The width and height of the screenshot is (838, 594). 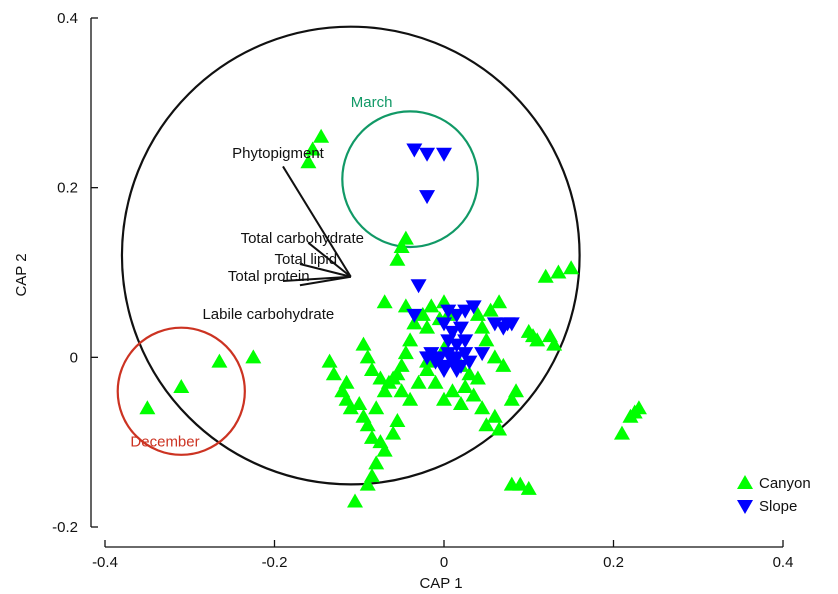 I want to click on annotation-label: Phytopigment, so click(x=278, y=153).